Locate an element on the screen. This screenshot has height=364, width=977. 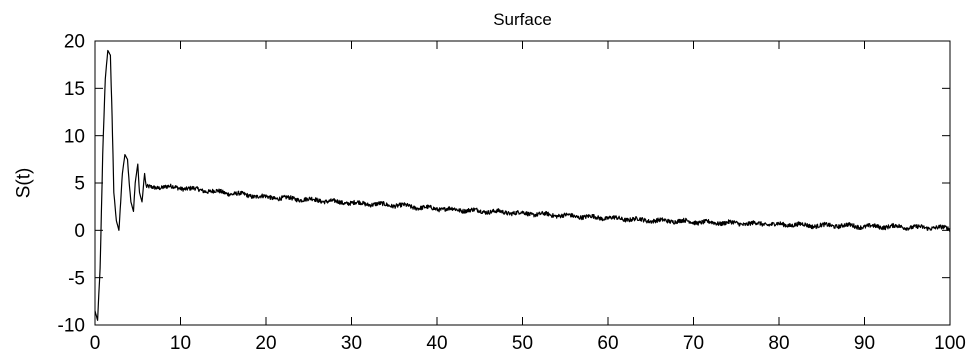
x-tick-label: 80 is located at coordinates (778, 343).